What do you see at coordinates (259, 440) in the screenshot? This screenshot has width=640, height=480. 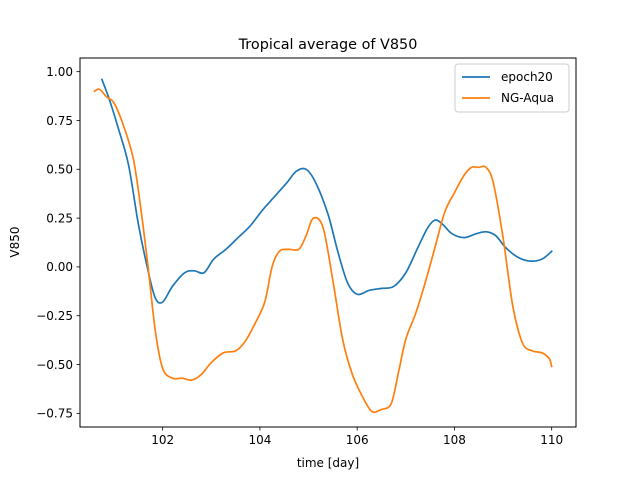 I see `x-tick-label: 104` at bounding box center [259, 440].